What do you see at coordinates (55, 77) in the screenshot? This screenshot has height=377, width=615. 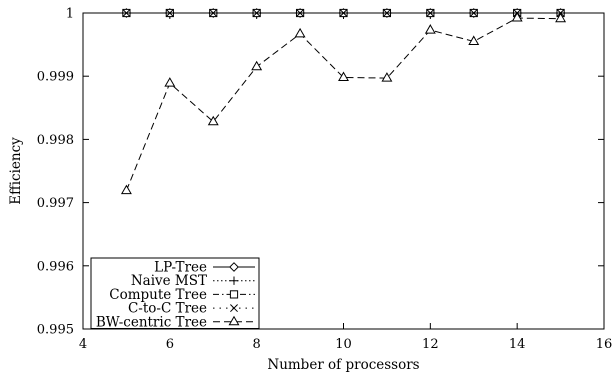 I see `y-tick-label: 0.999` at bounding box center [55, 77].